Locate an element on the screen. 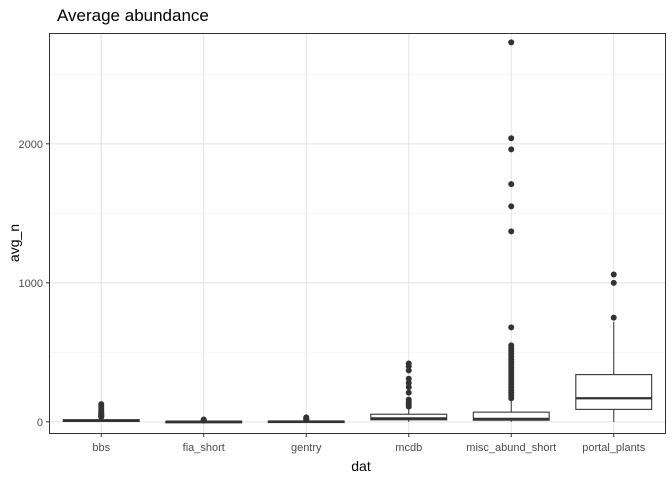 This screenshot has height=480, width=672. box-fia_short is located at coordinates (204, 420).